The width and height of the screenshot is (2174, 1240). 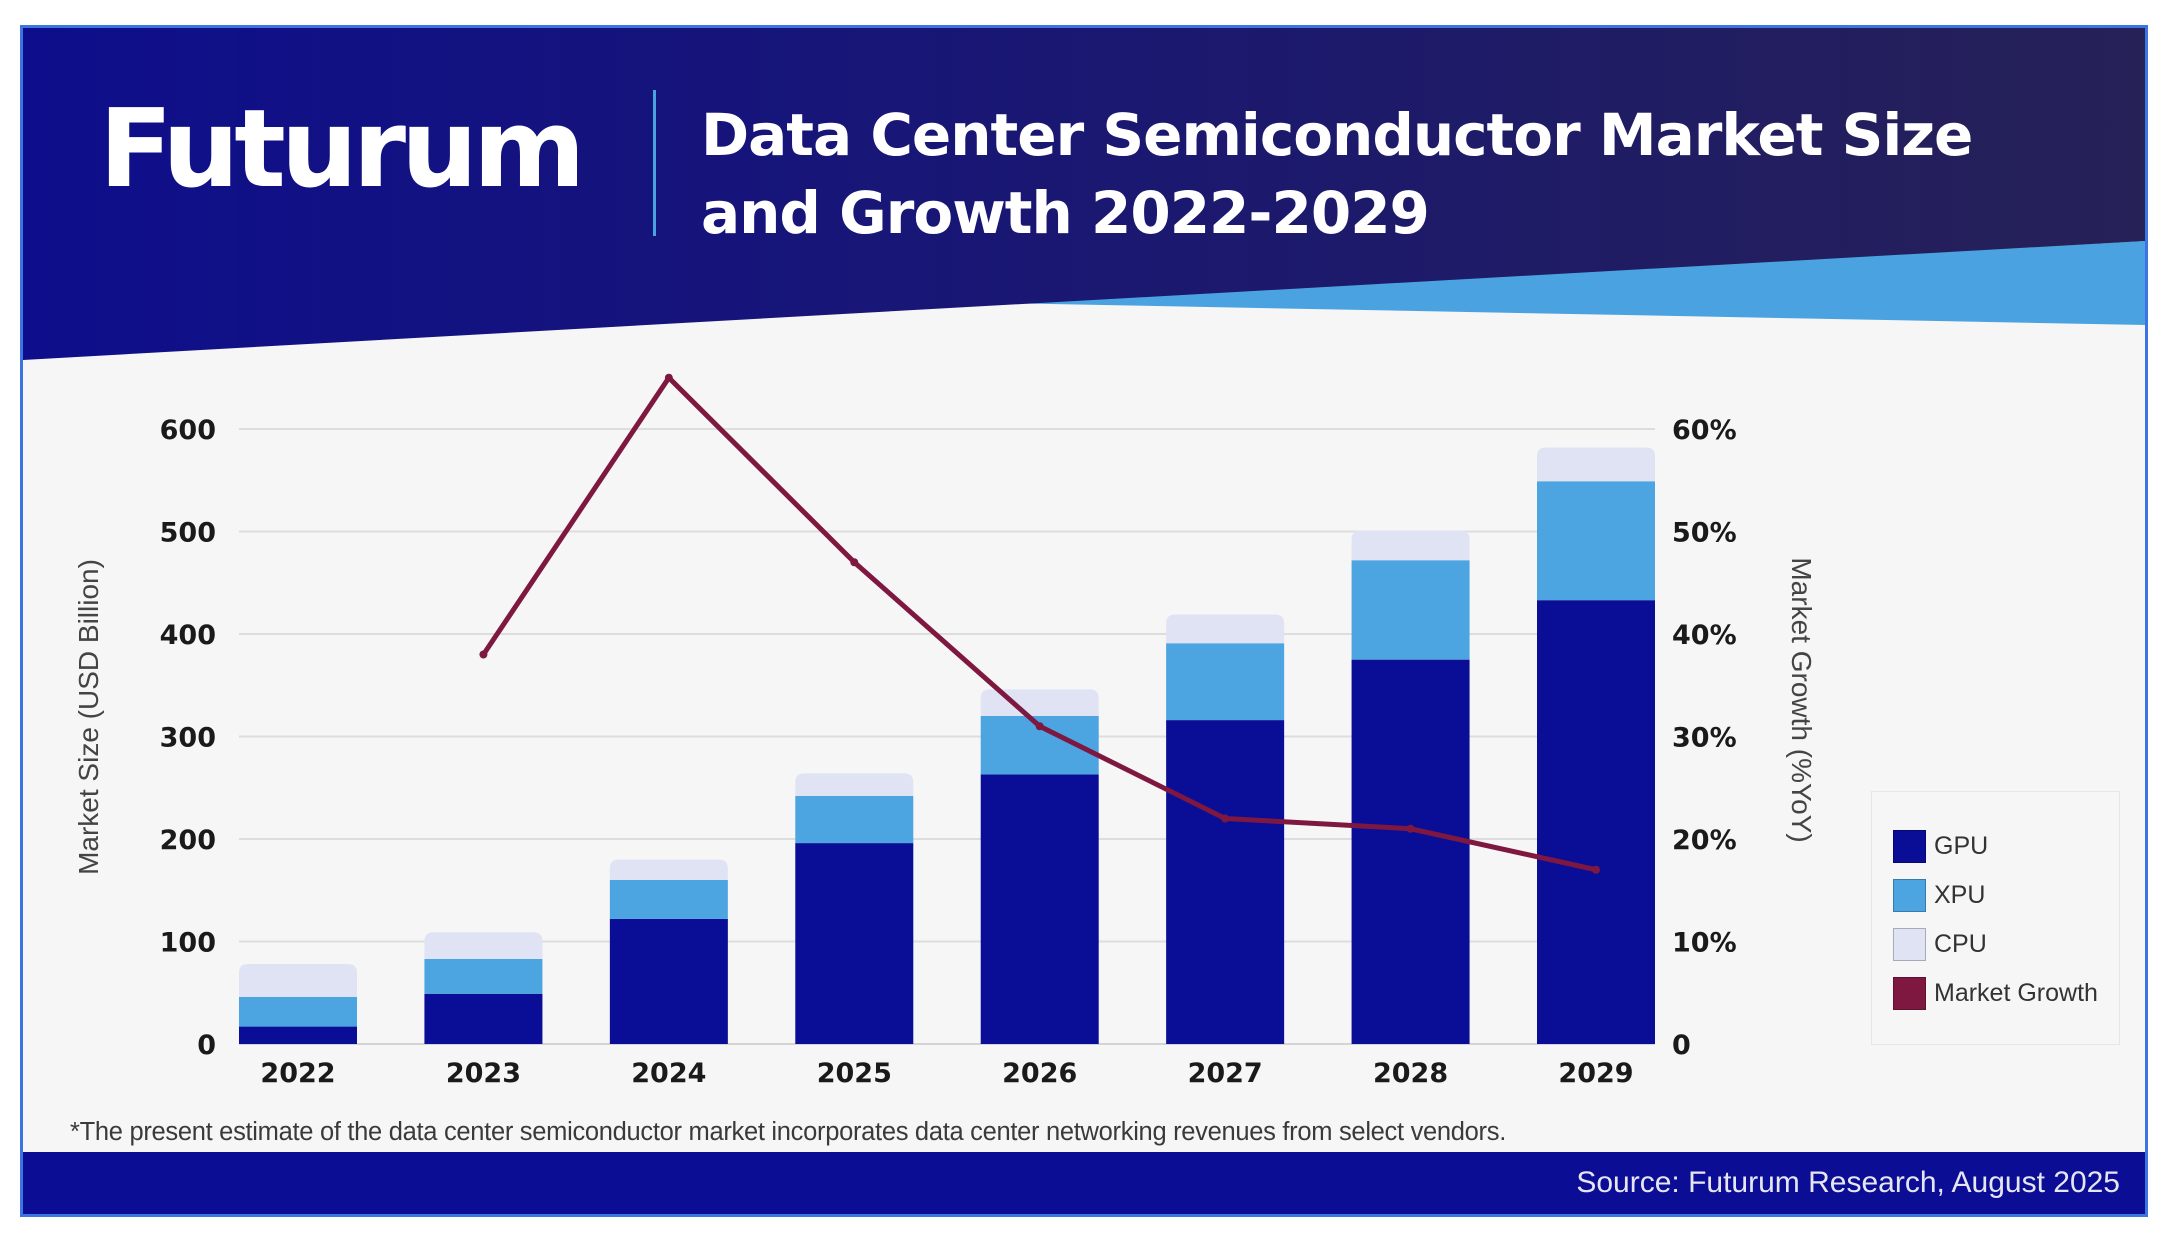 What do you see at coordinates (88, 717) in the screenshot?
I see `y-axis-left-title: Market Size (USD Billion)` at bounding box center [88, 717].